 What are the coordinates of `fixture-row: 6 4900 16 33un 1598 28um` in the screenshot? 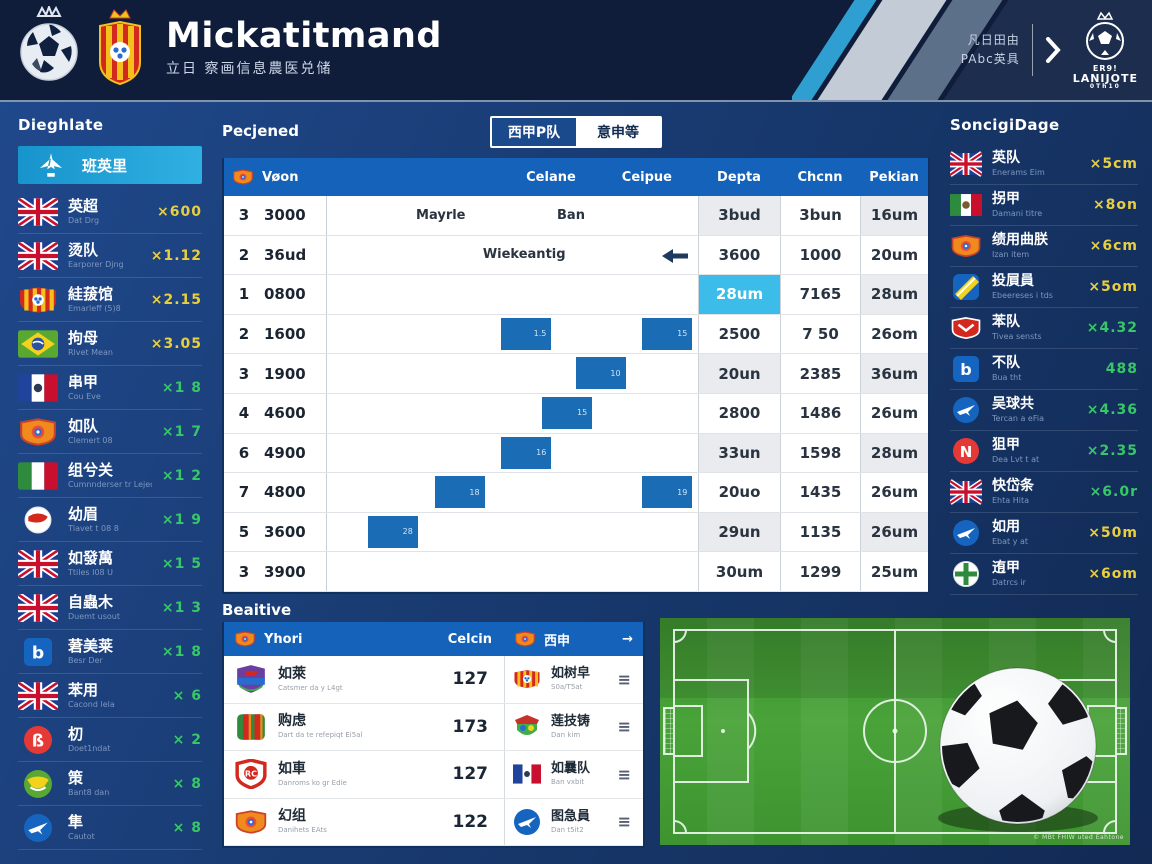 It's located at (576, 453).